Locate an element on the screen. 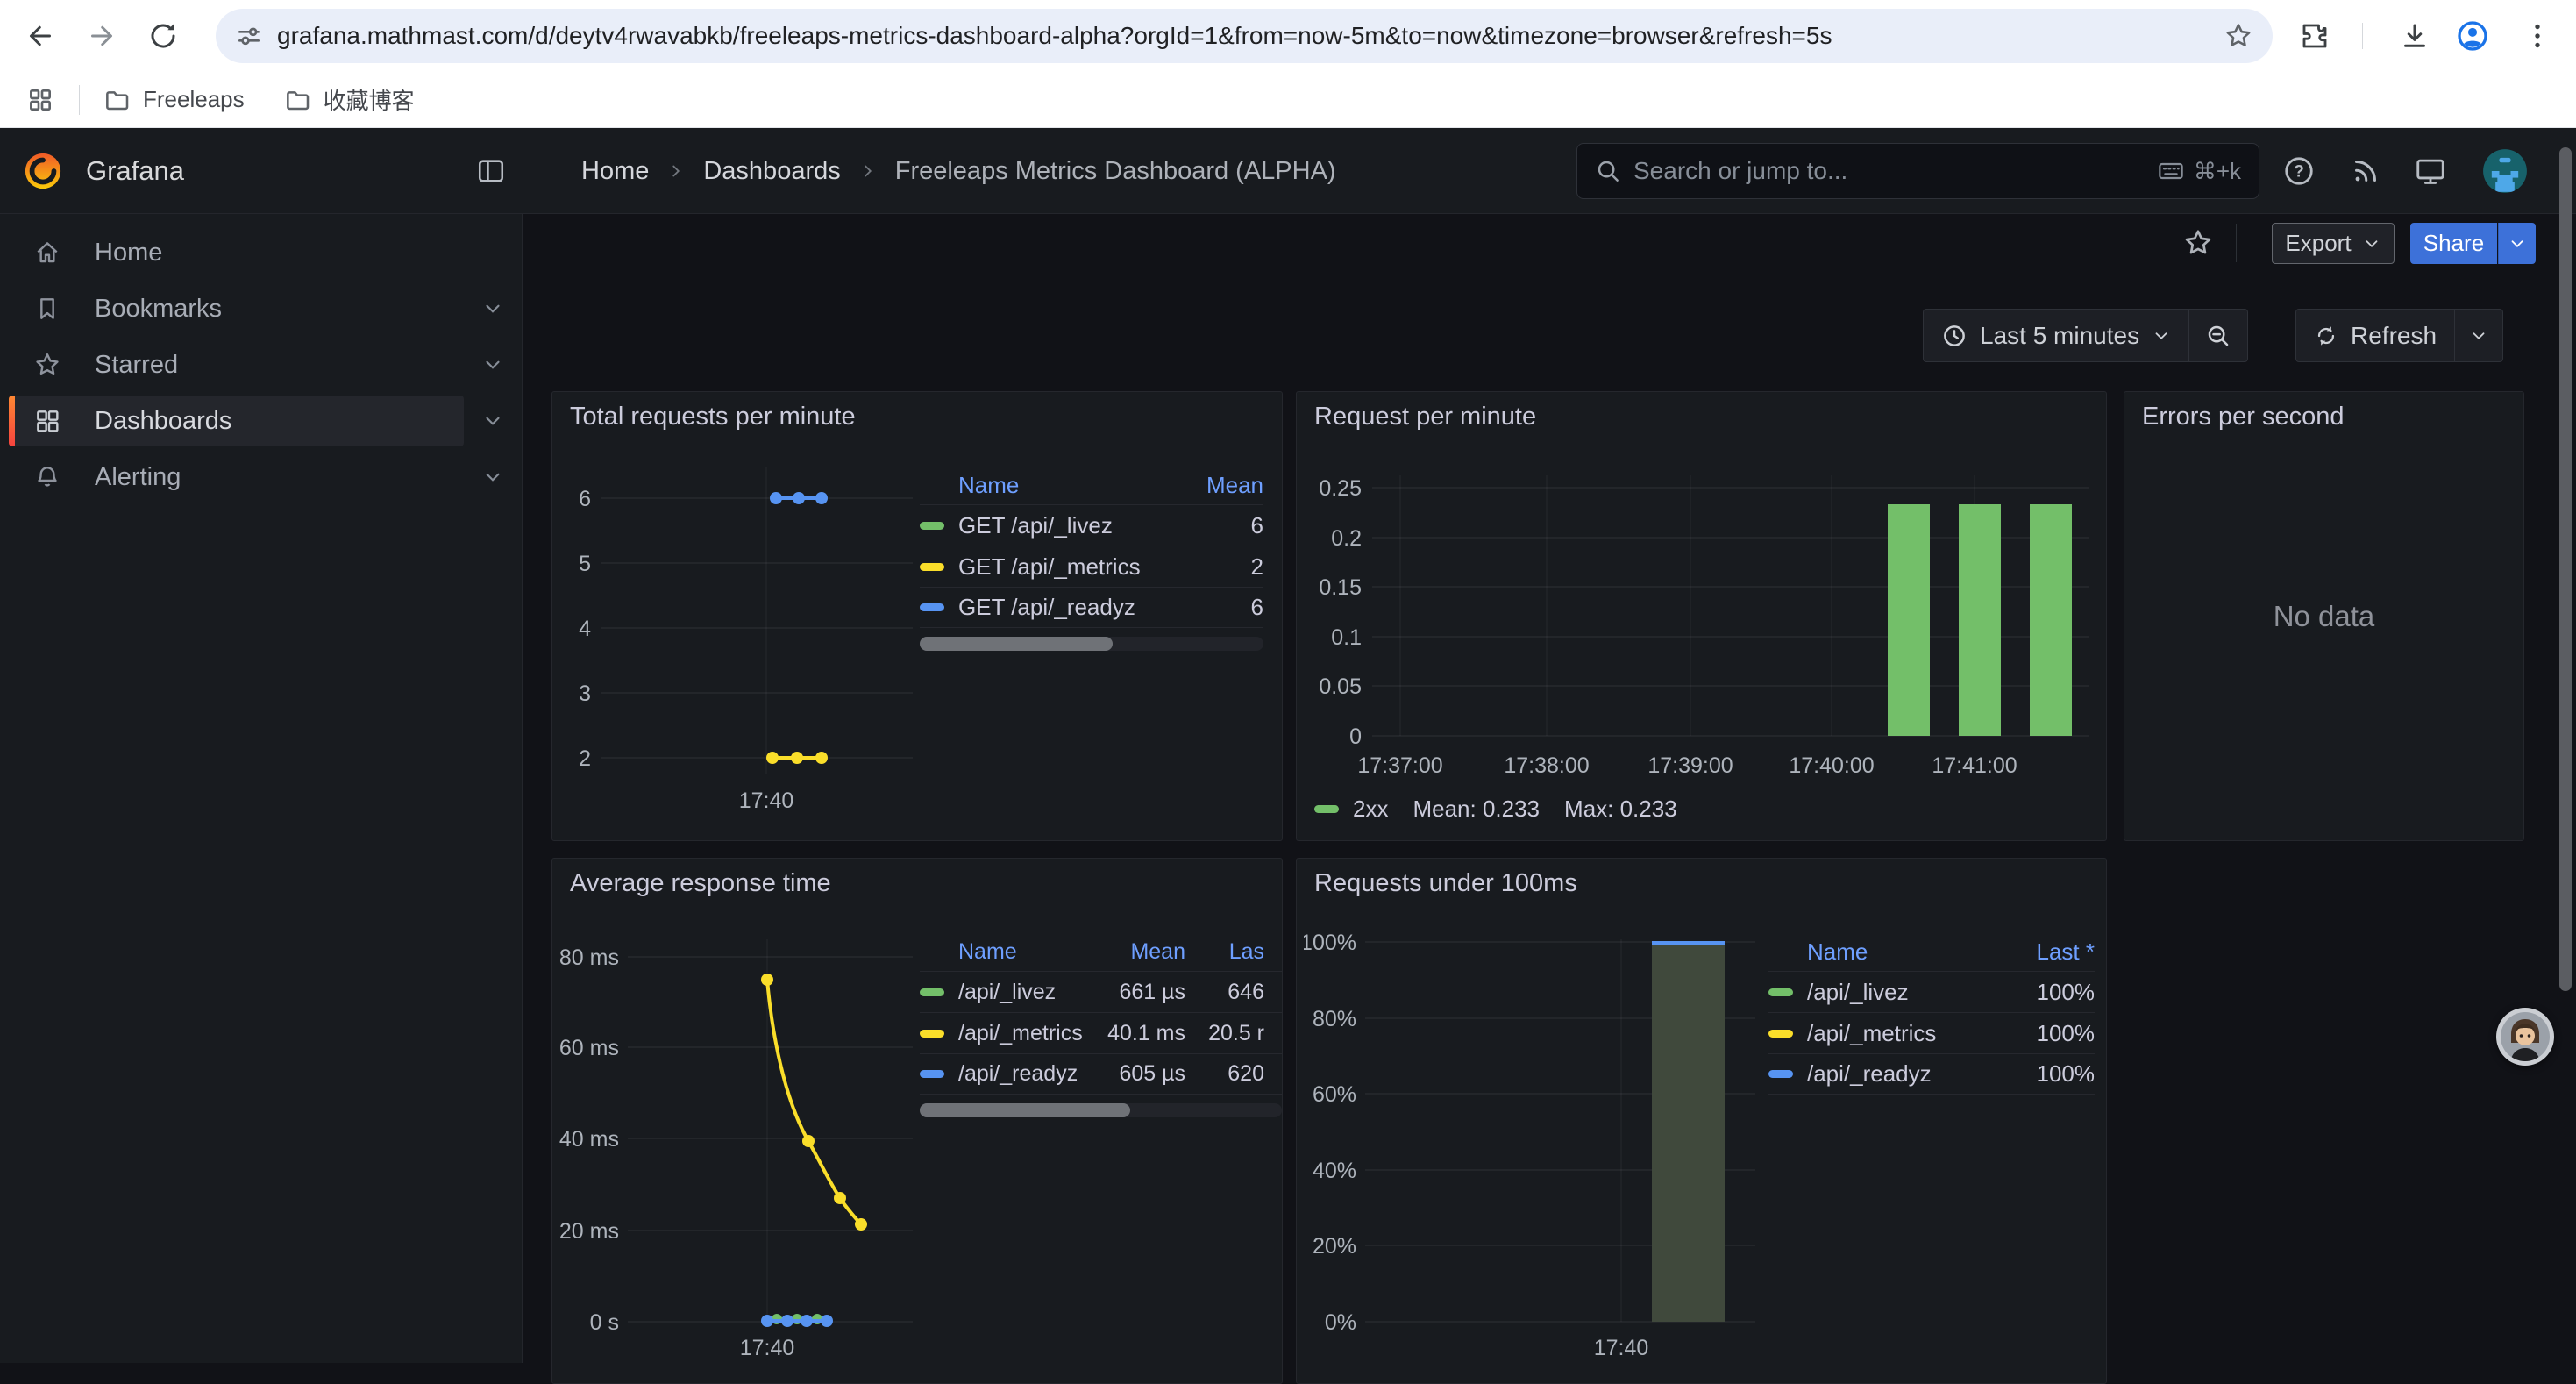 The width and height of the screenshot is (2576, 1384). bookmark-label: 收藏博客 is located at coordinates (369, 101).